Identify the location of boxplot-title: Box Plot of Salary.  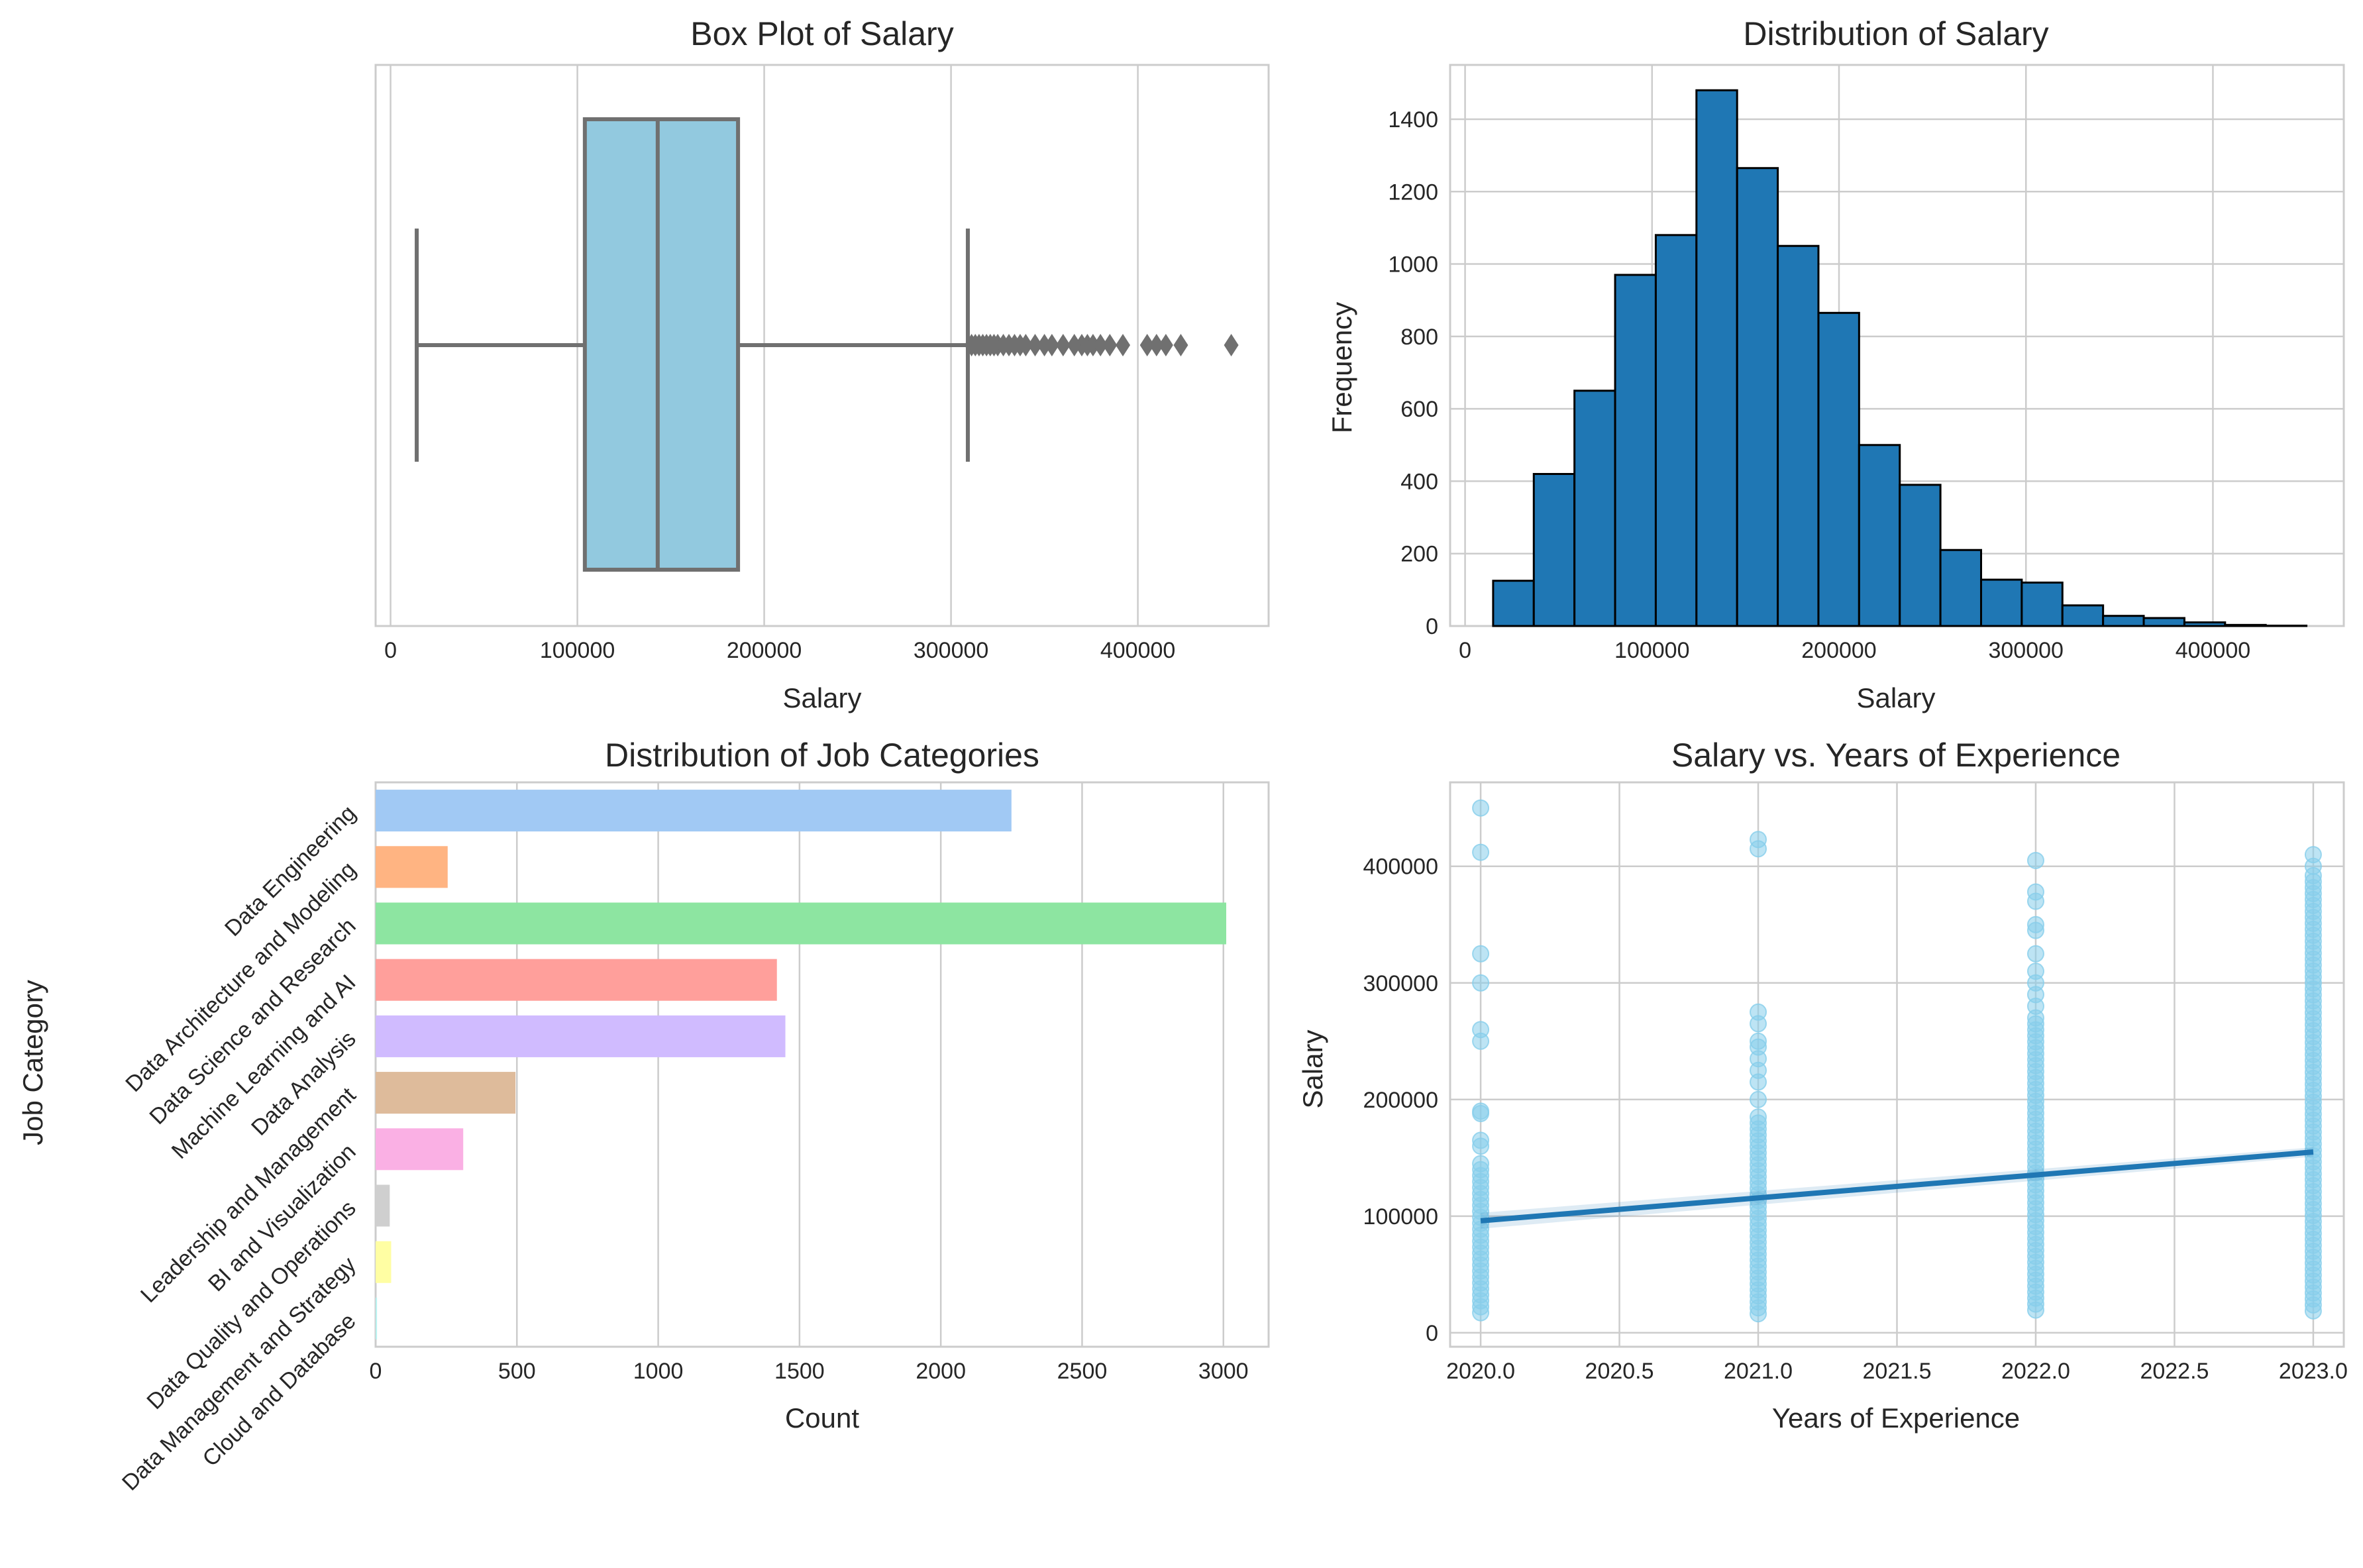
(821, 33).